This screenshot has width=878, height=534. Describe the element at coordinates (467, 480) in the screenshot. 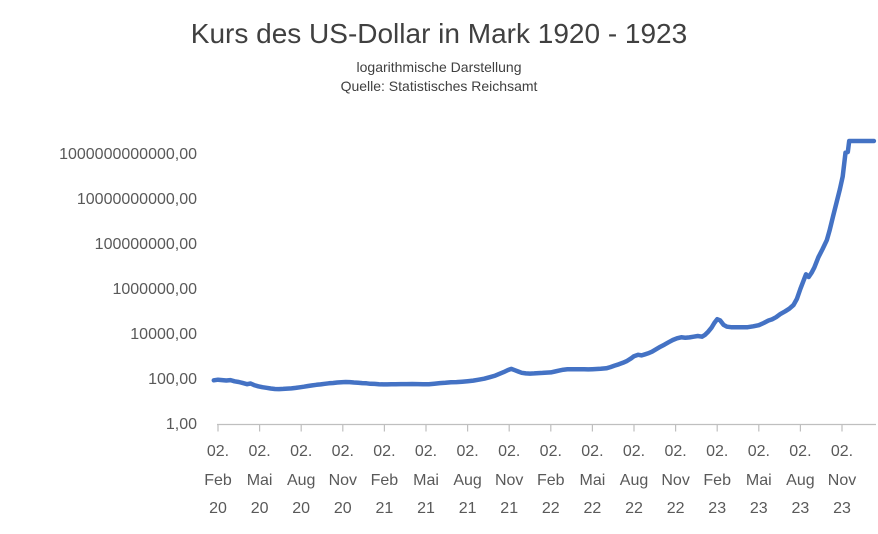

I see `x-axis-tick-label: 02. Aug 21` at that location.